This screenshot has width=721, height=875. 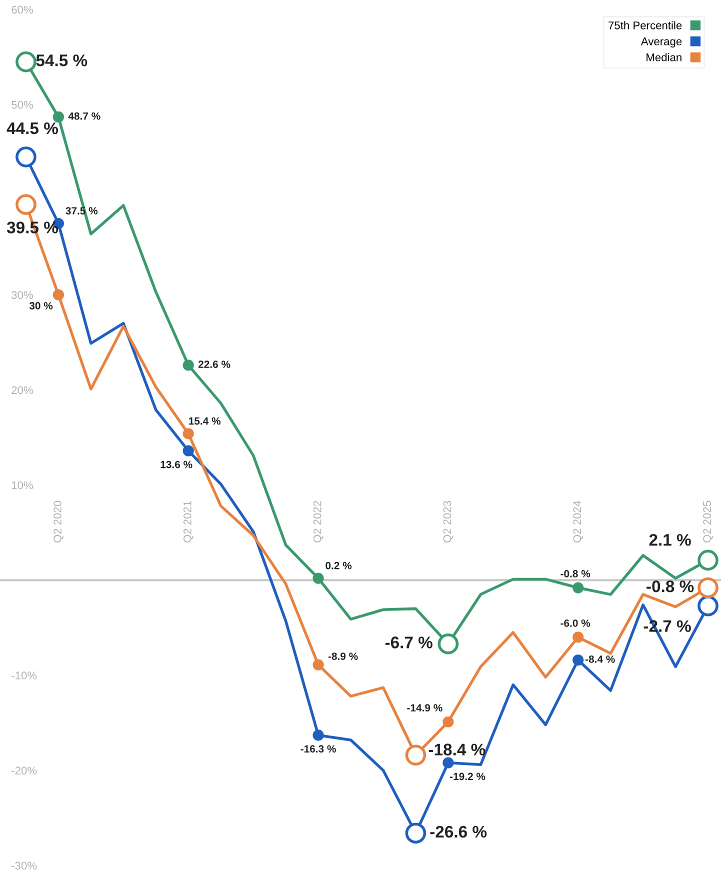 I want to click on data-label: 2.1 %, so click(x=670, y=540).